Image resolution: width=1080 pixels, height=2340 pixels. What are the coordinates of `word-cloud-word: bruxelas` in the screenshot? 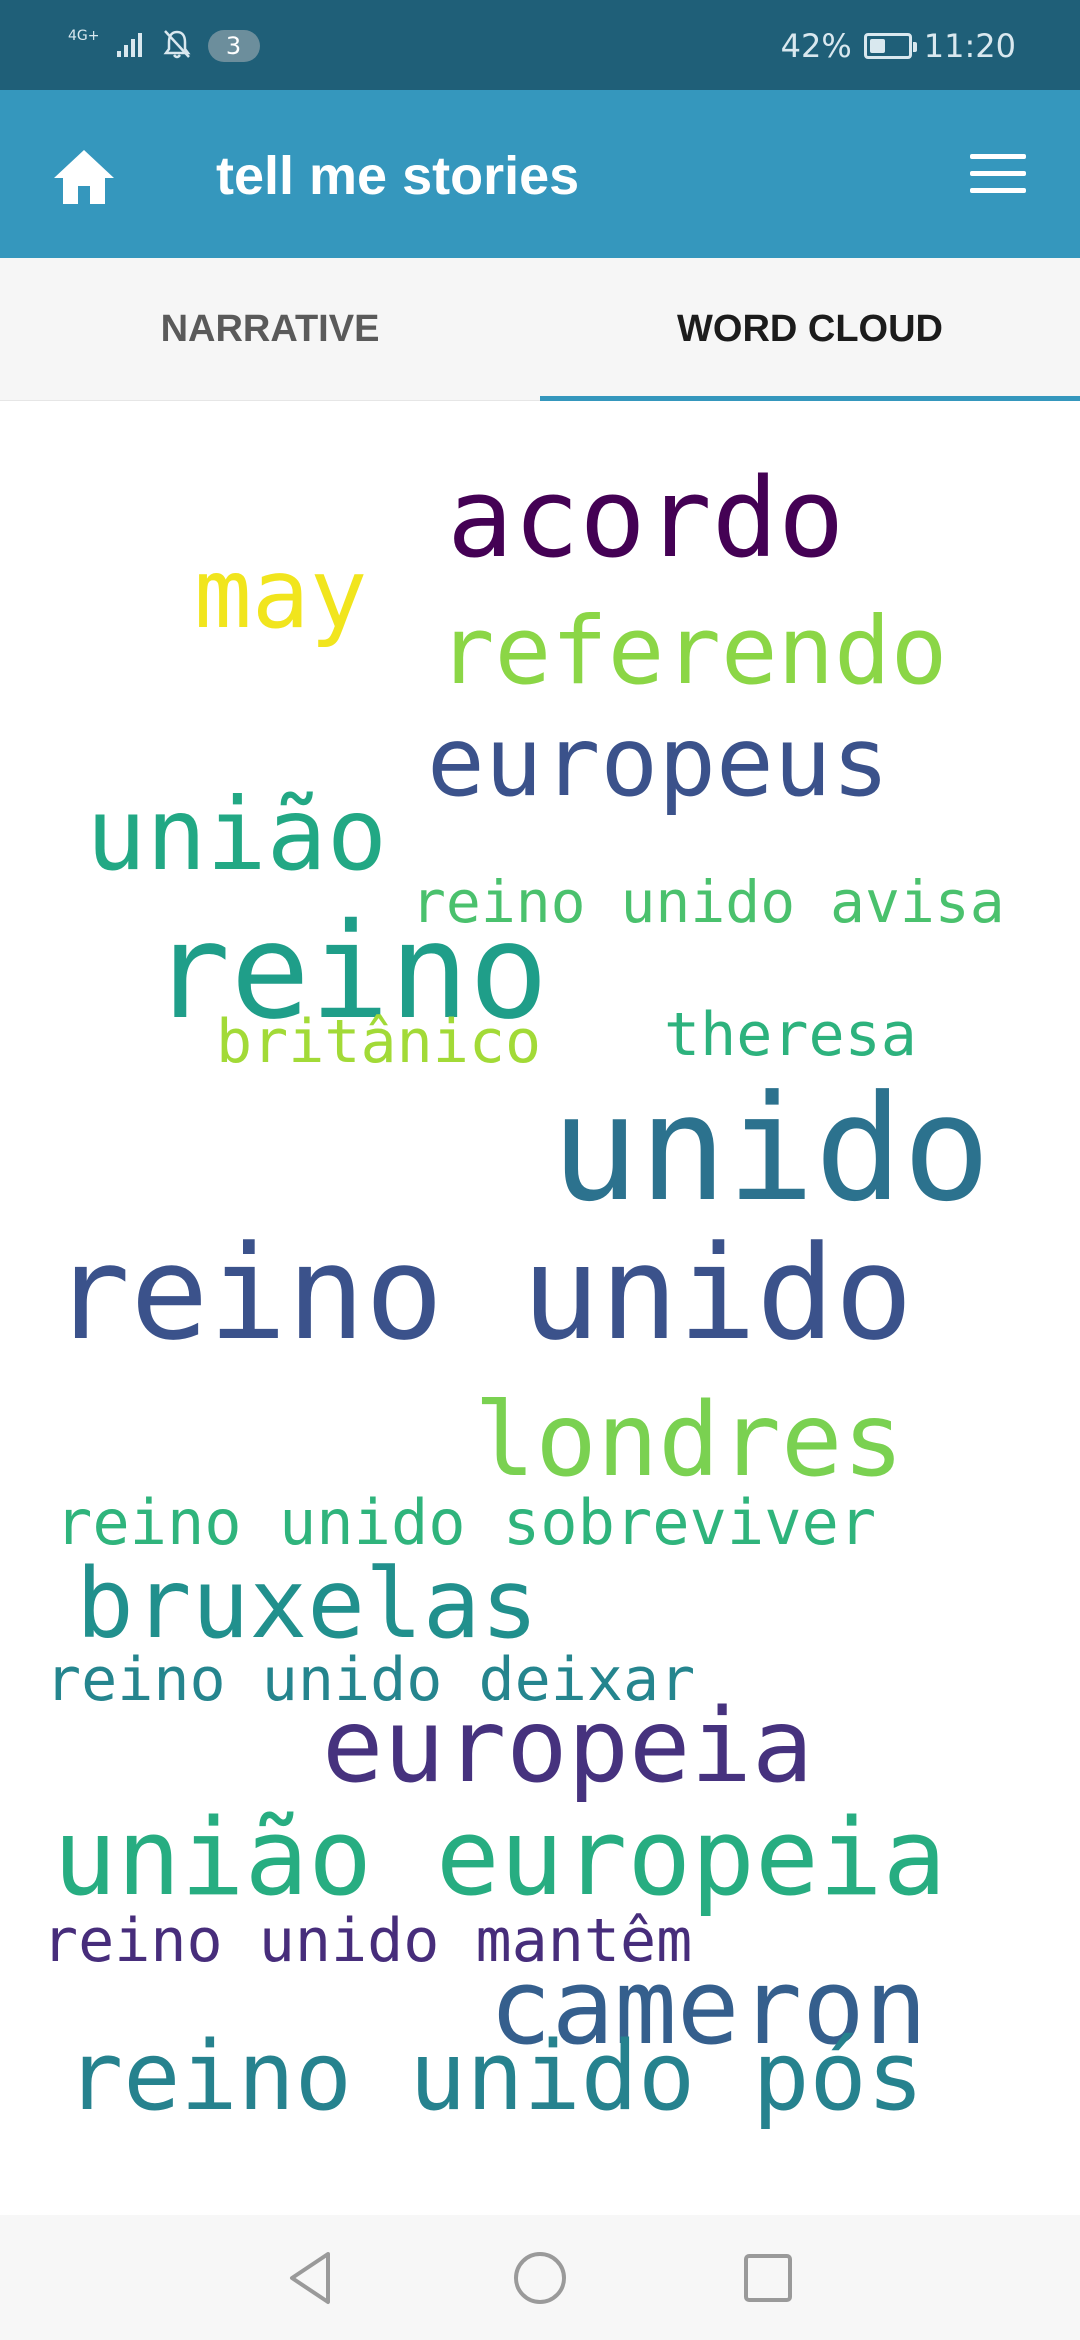 It's located at (307, 1604).